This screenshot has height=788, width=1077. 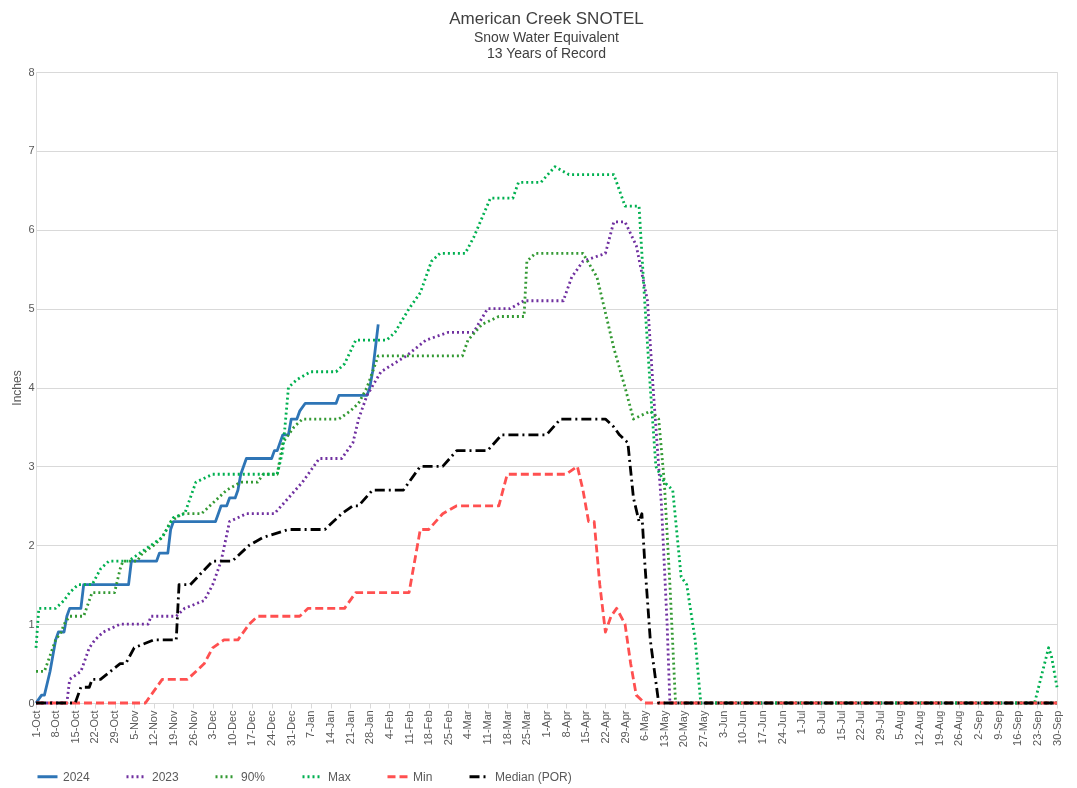 I want to click on x-tick-label: 24-Dec, so click(x=271, y=728).